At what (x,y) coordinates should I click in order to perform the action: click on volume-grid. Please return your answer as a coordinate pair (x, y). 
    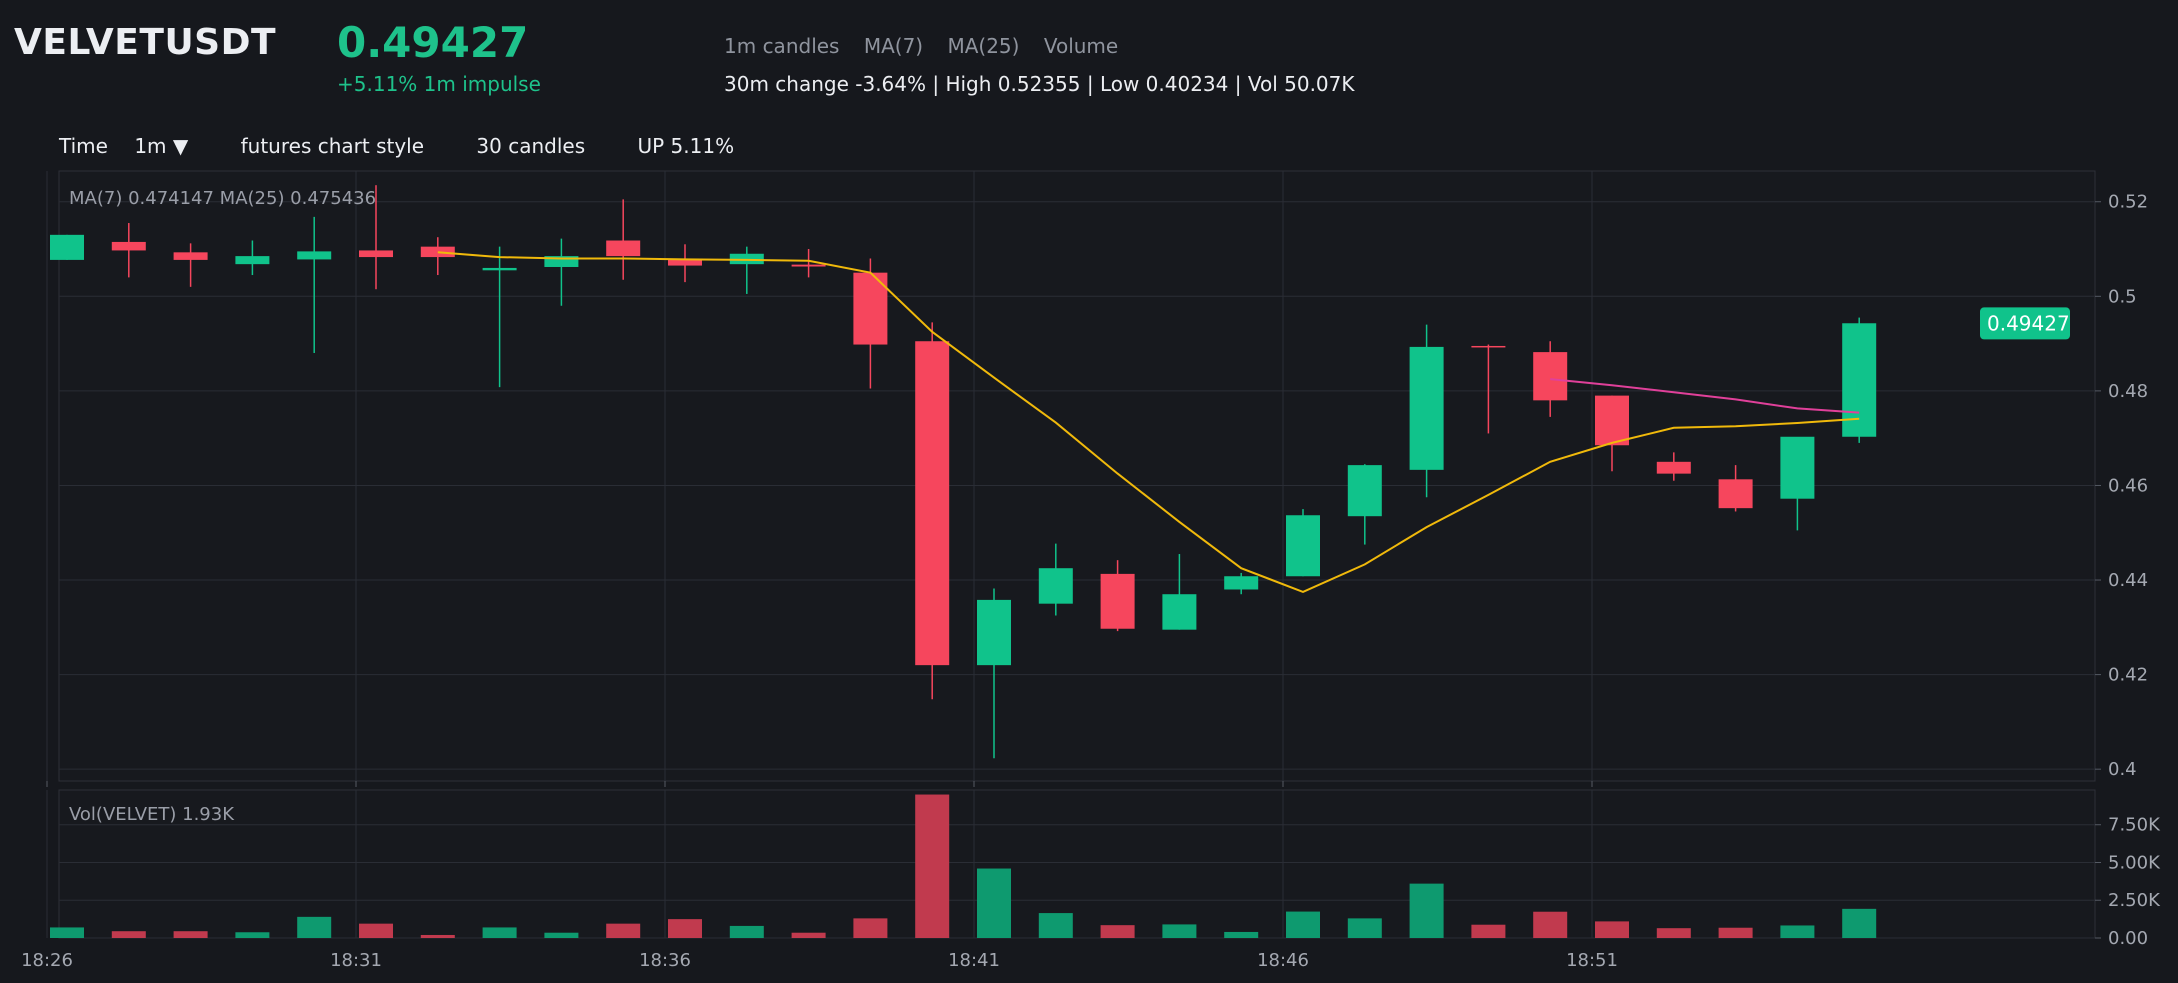
    Looking at the image, I should click on (1070, 864).